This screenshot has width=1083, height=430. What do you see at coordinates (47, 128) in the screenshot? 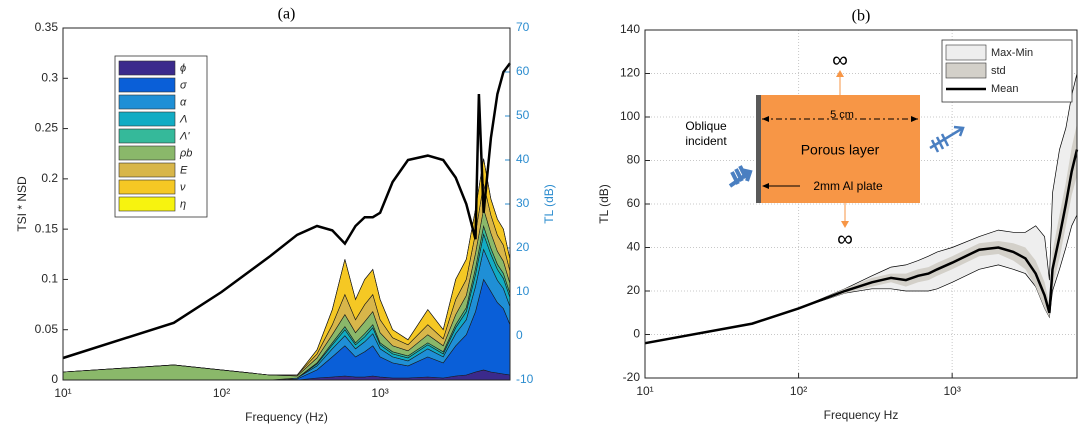
I see `y-tick-label: 0.25` at bounding box center [47, 128].